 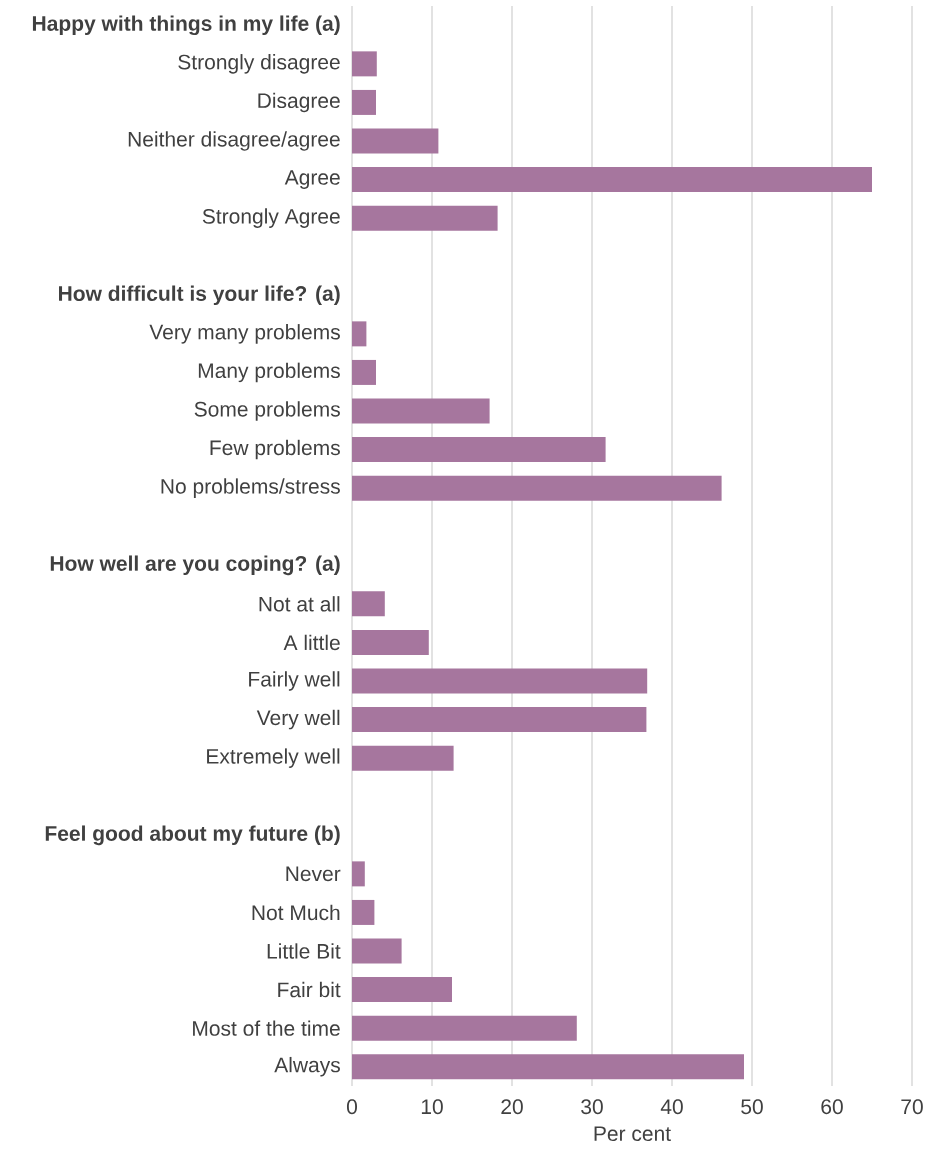 What do you see at coordinates (269, 372) in the screenshot?
I see `y-tick-label: Many problems` at bounding box center [269, 372].